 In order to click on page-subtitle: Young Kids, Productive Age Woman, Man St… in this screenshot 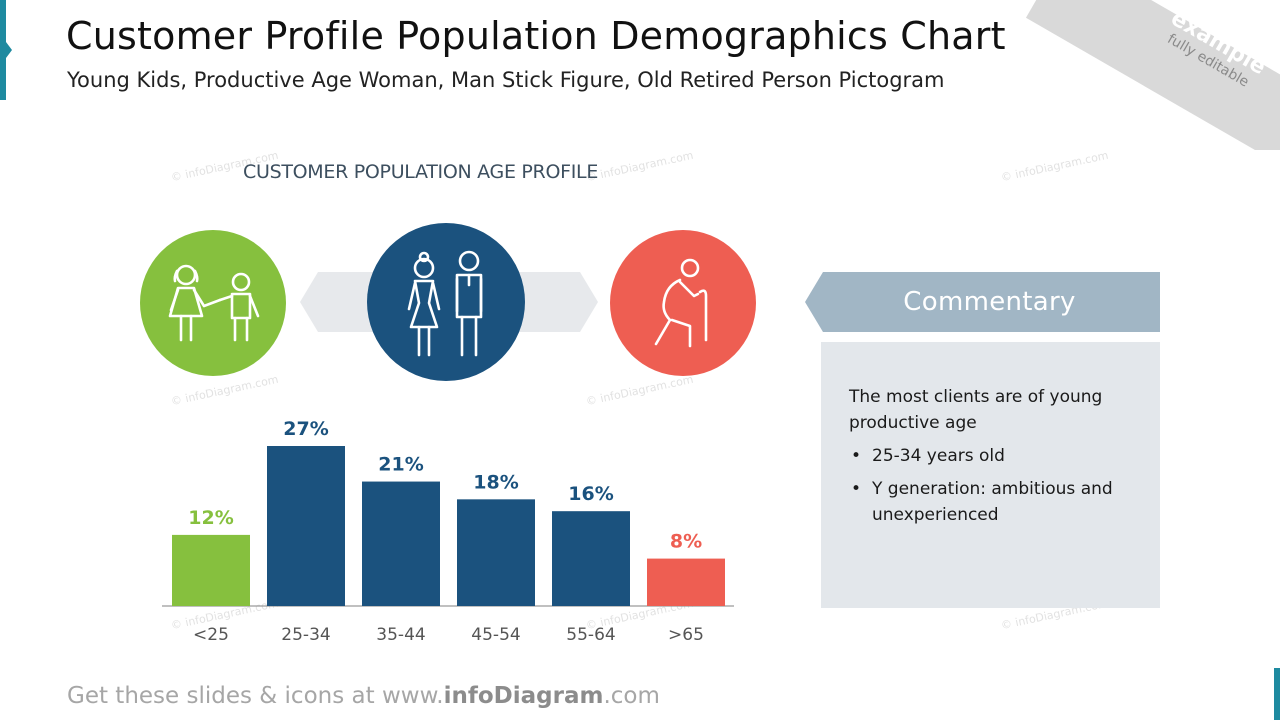, I will do `click(506, 80)`.